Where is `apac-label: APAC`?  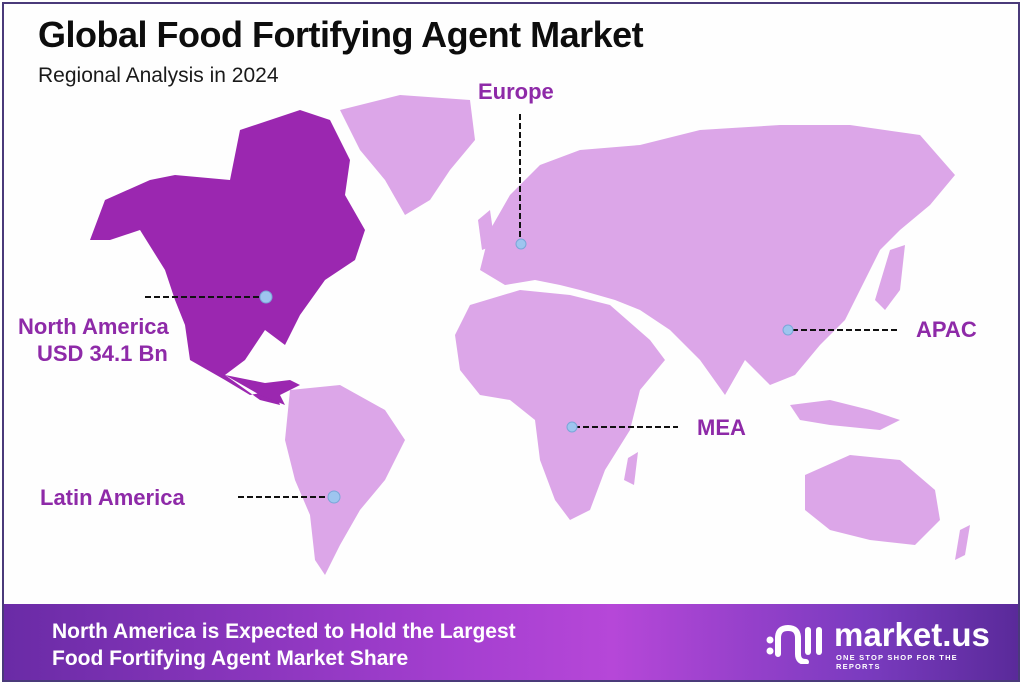 apac-label: APAC is located at coordinates (946, 329).